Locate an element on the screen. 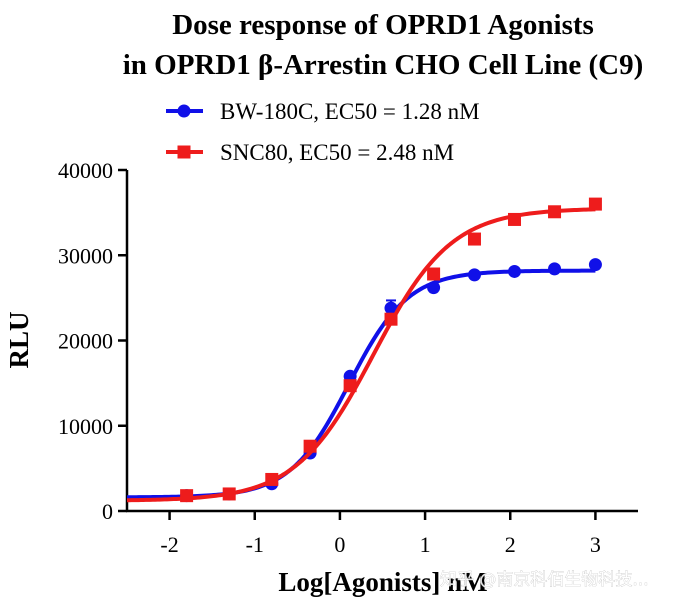  y-tick-label: 10000 is located at coordinates (85, 426).